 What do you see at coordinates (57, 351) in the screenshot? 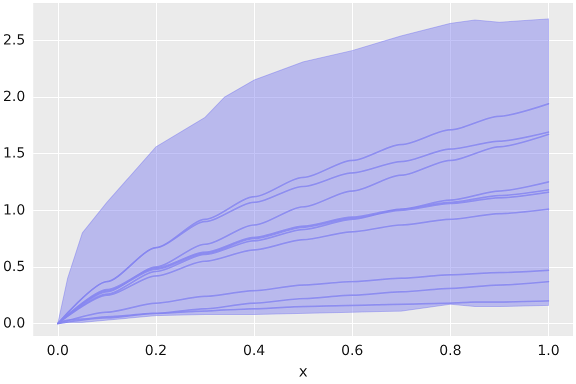
I see `x-tick-label: 0.0` at bounding box center [57, 351].